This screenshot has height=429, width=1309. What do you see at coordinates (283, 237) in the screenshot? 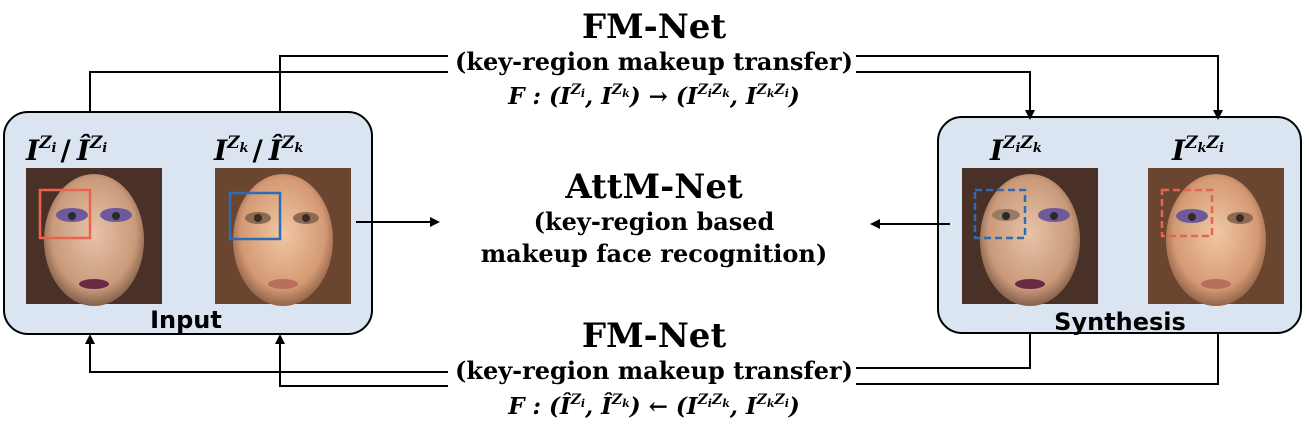
I see `face-image-input-plain` at bounding box center [283, 237].